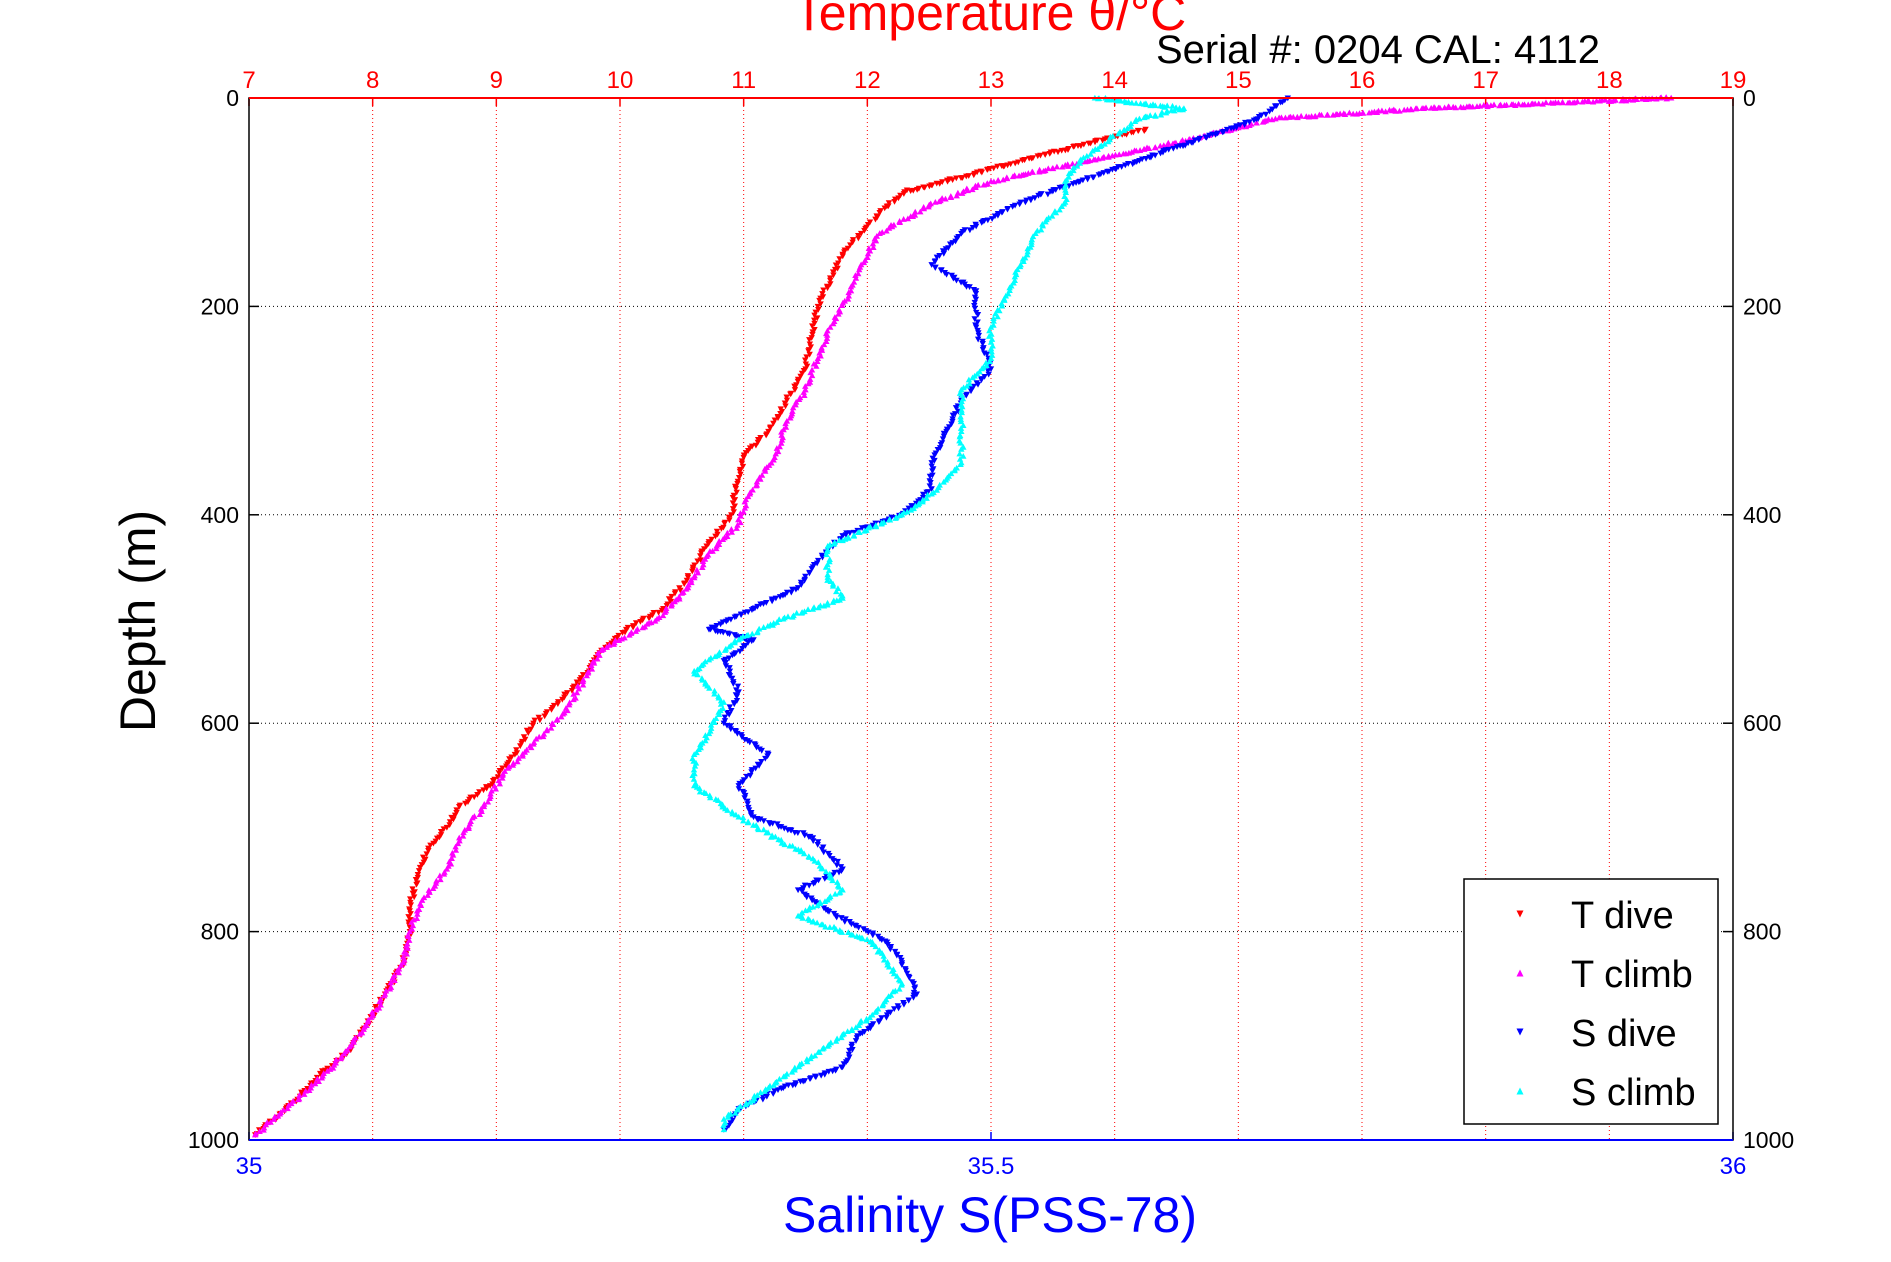  What do you see at coordinates (1362, 80) in the screenshot?
I see `temperature-tick-label: 16` at bounding box center [1362, 80].